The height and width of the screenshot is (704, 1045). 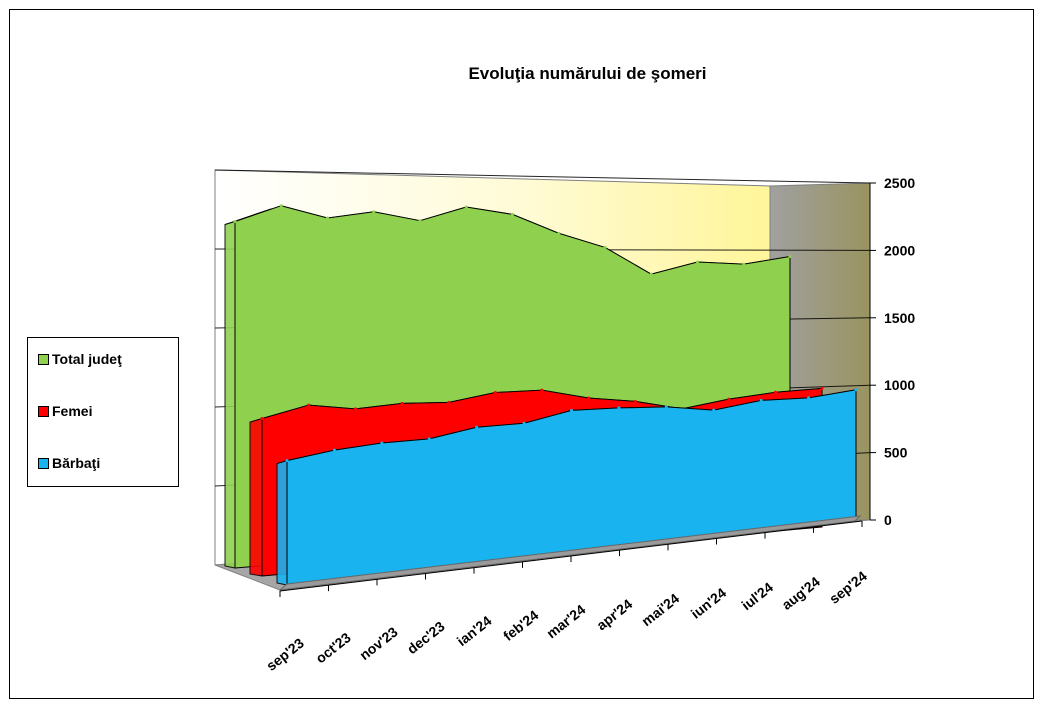 I want to click on gridline, so click(x=542, y=176).